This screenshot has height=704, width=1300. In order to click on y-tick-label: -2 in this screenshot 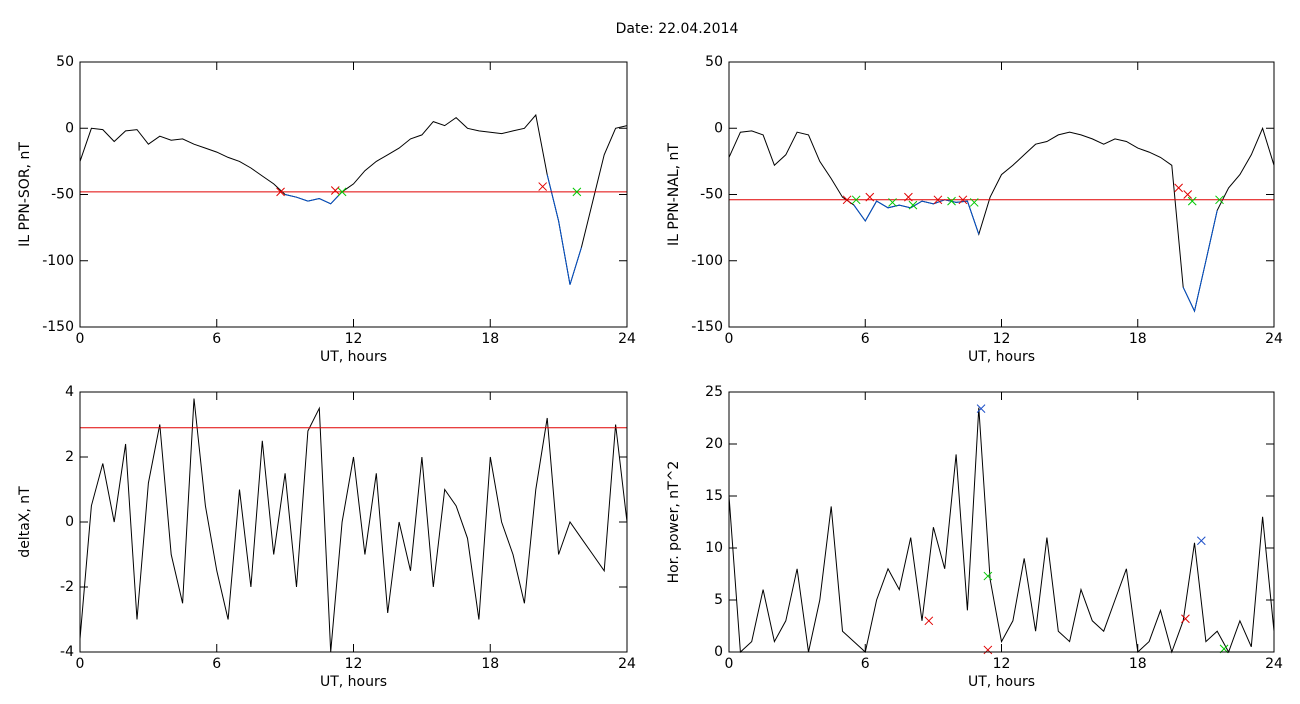, I will do `click(67, 587)`.